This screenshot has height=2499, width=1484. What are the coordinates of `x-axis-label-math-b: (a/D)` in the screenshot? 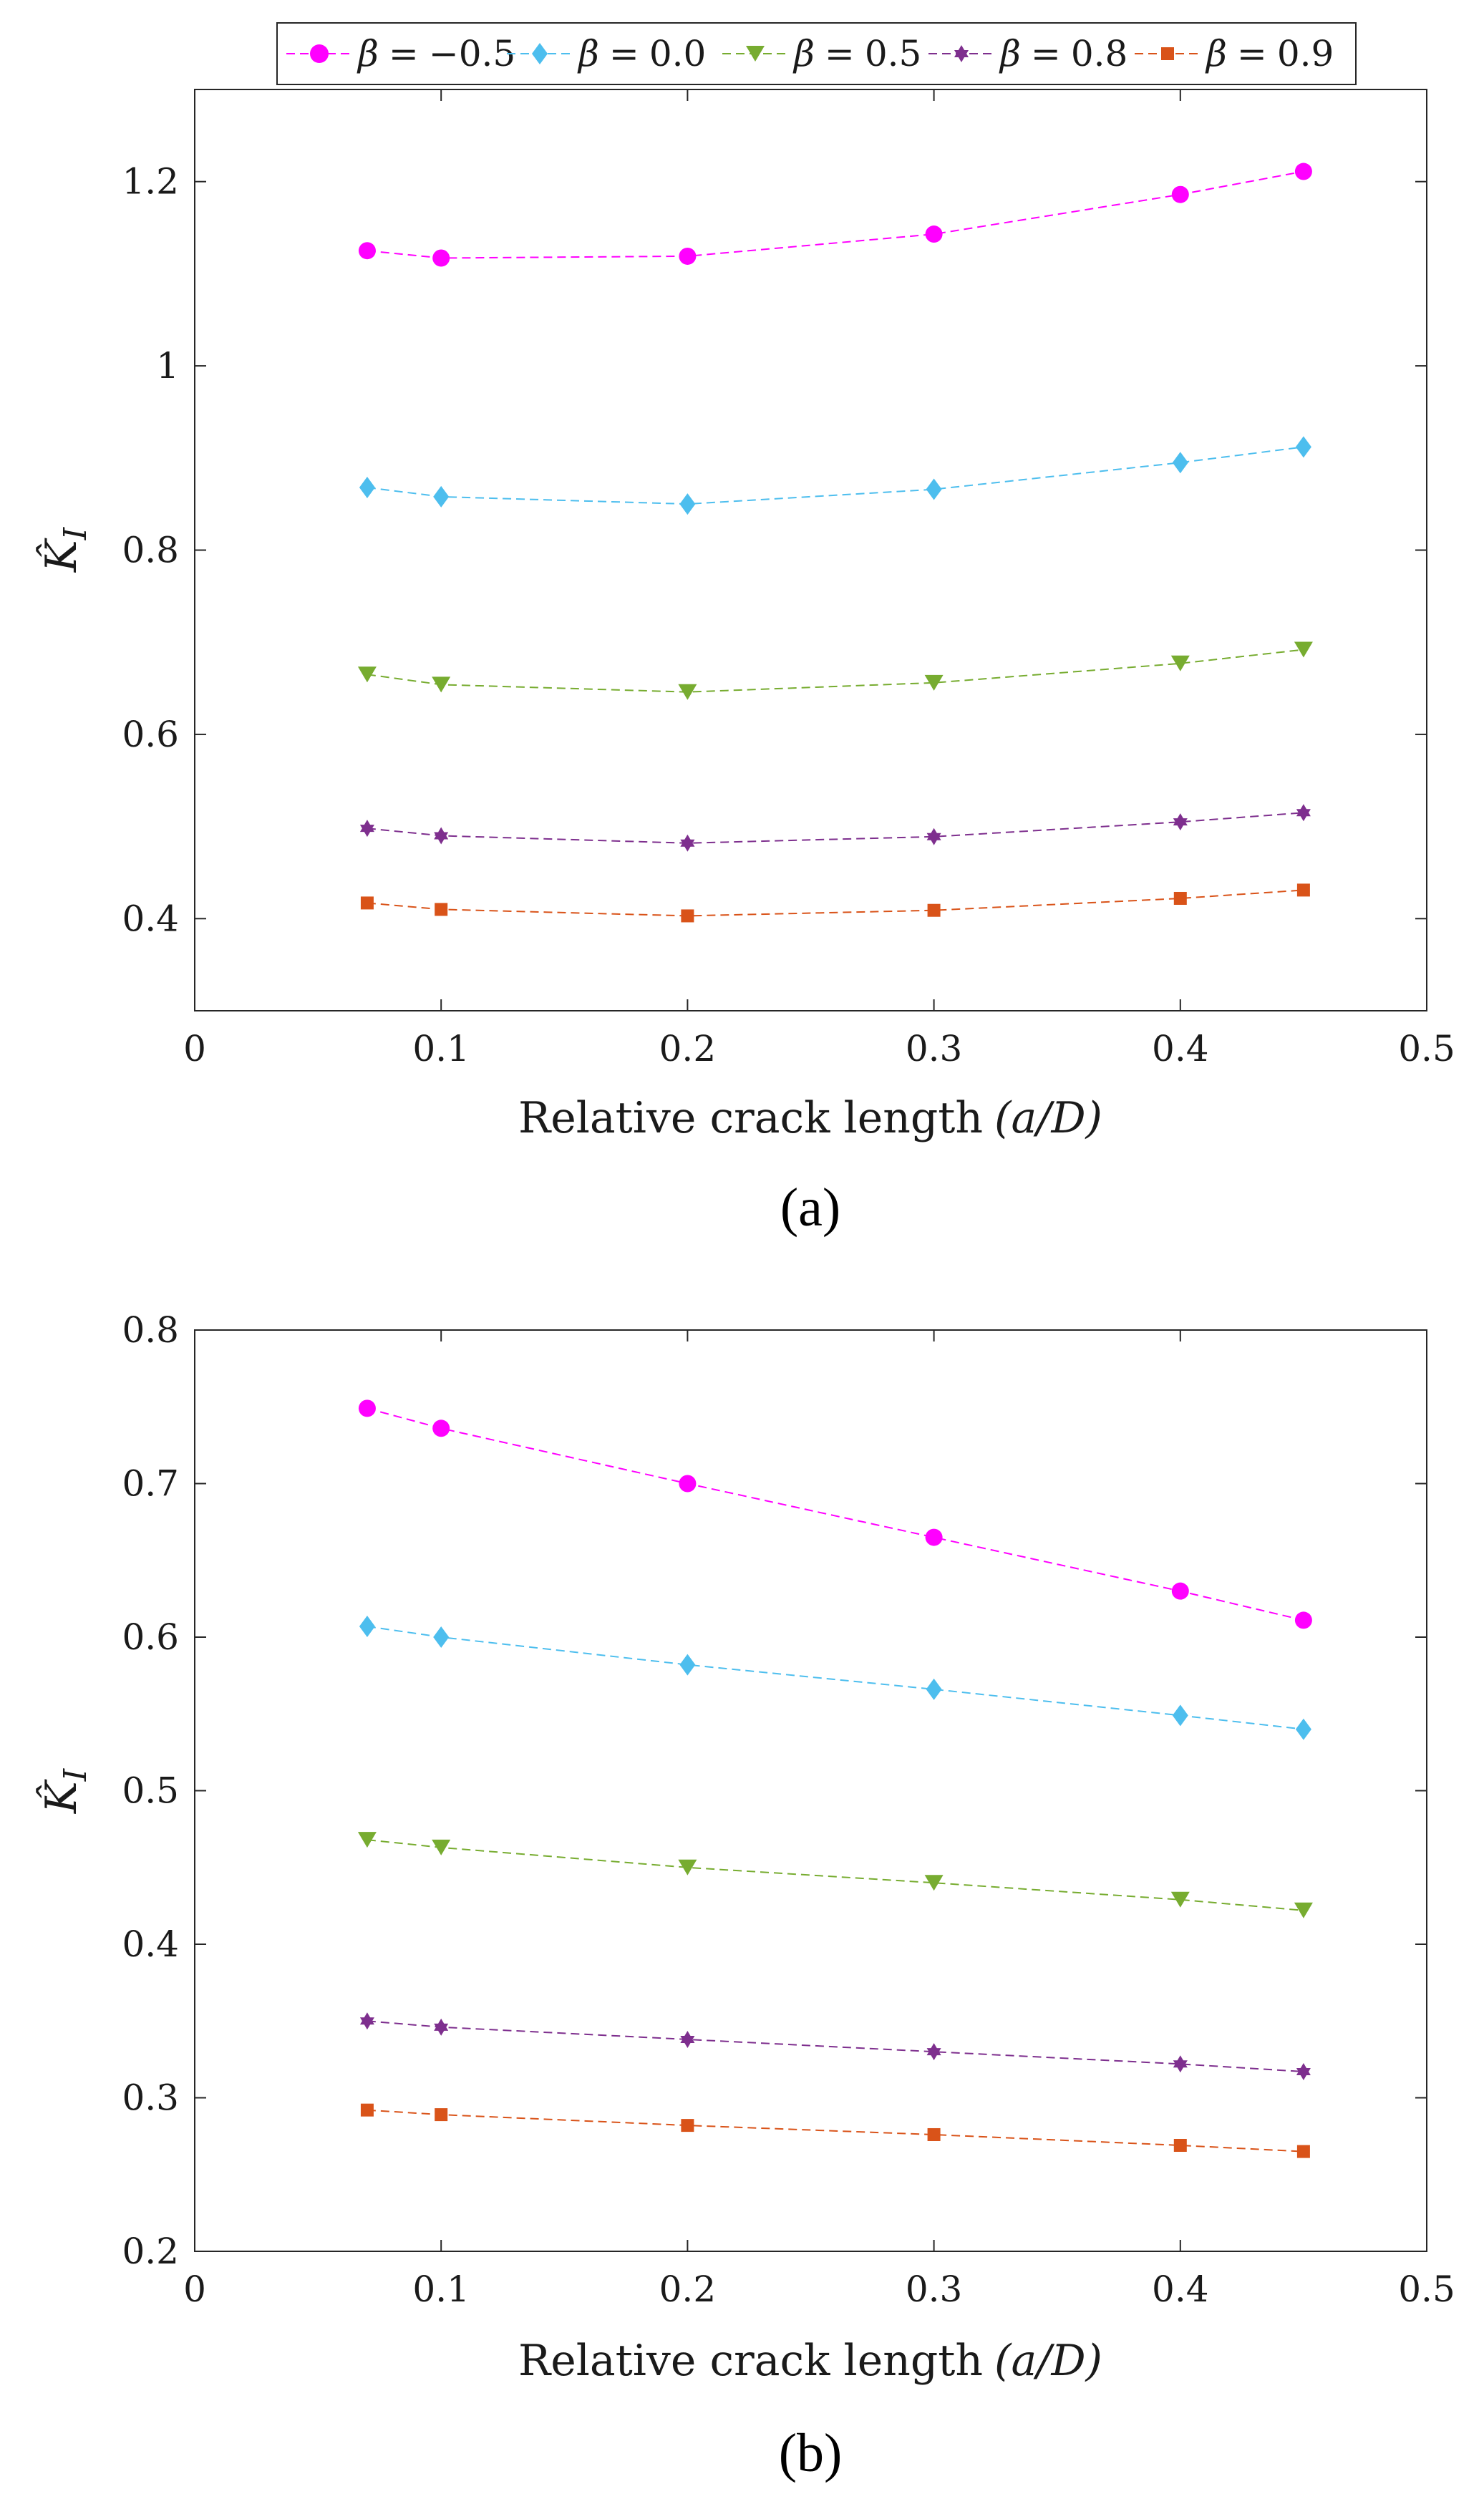 It's located at (1048, 2361).